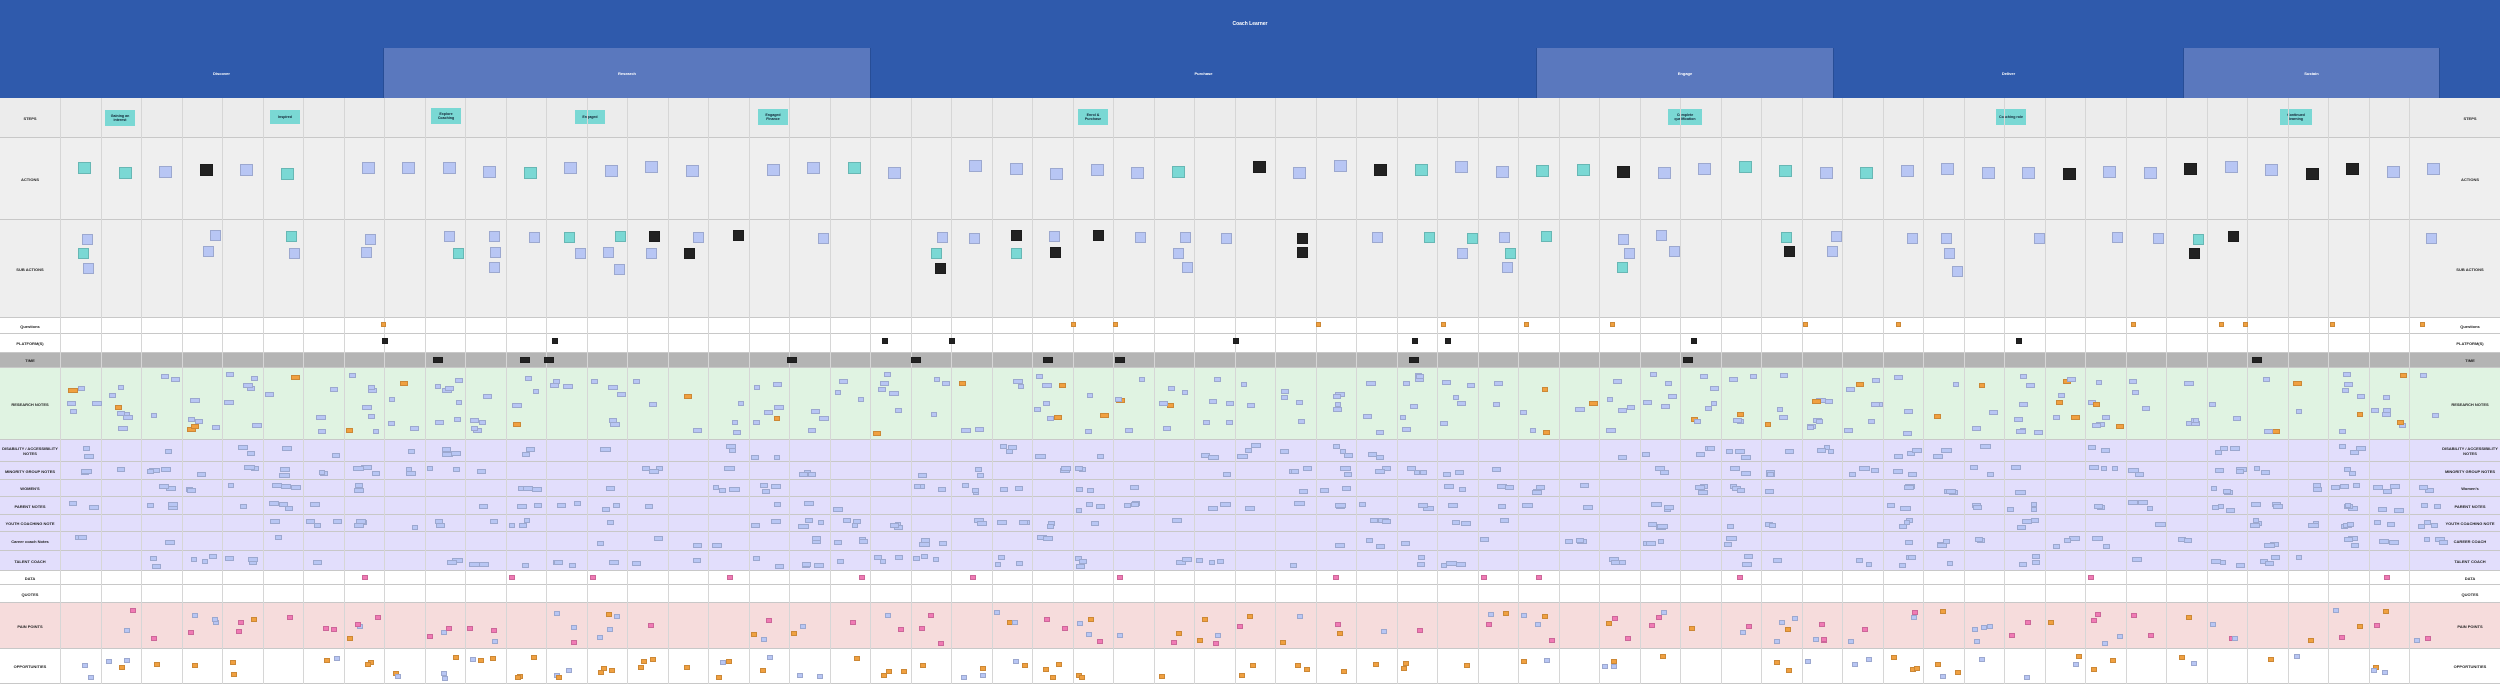  I want to click on step-card: Complete qualification, so click(1685, 117).